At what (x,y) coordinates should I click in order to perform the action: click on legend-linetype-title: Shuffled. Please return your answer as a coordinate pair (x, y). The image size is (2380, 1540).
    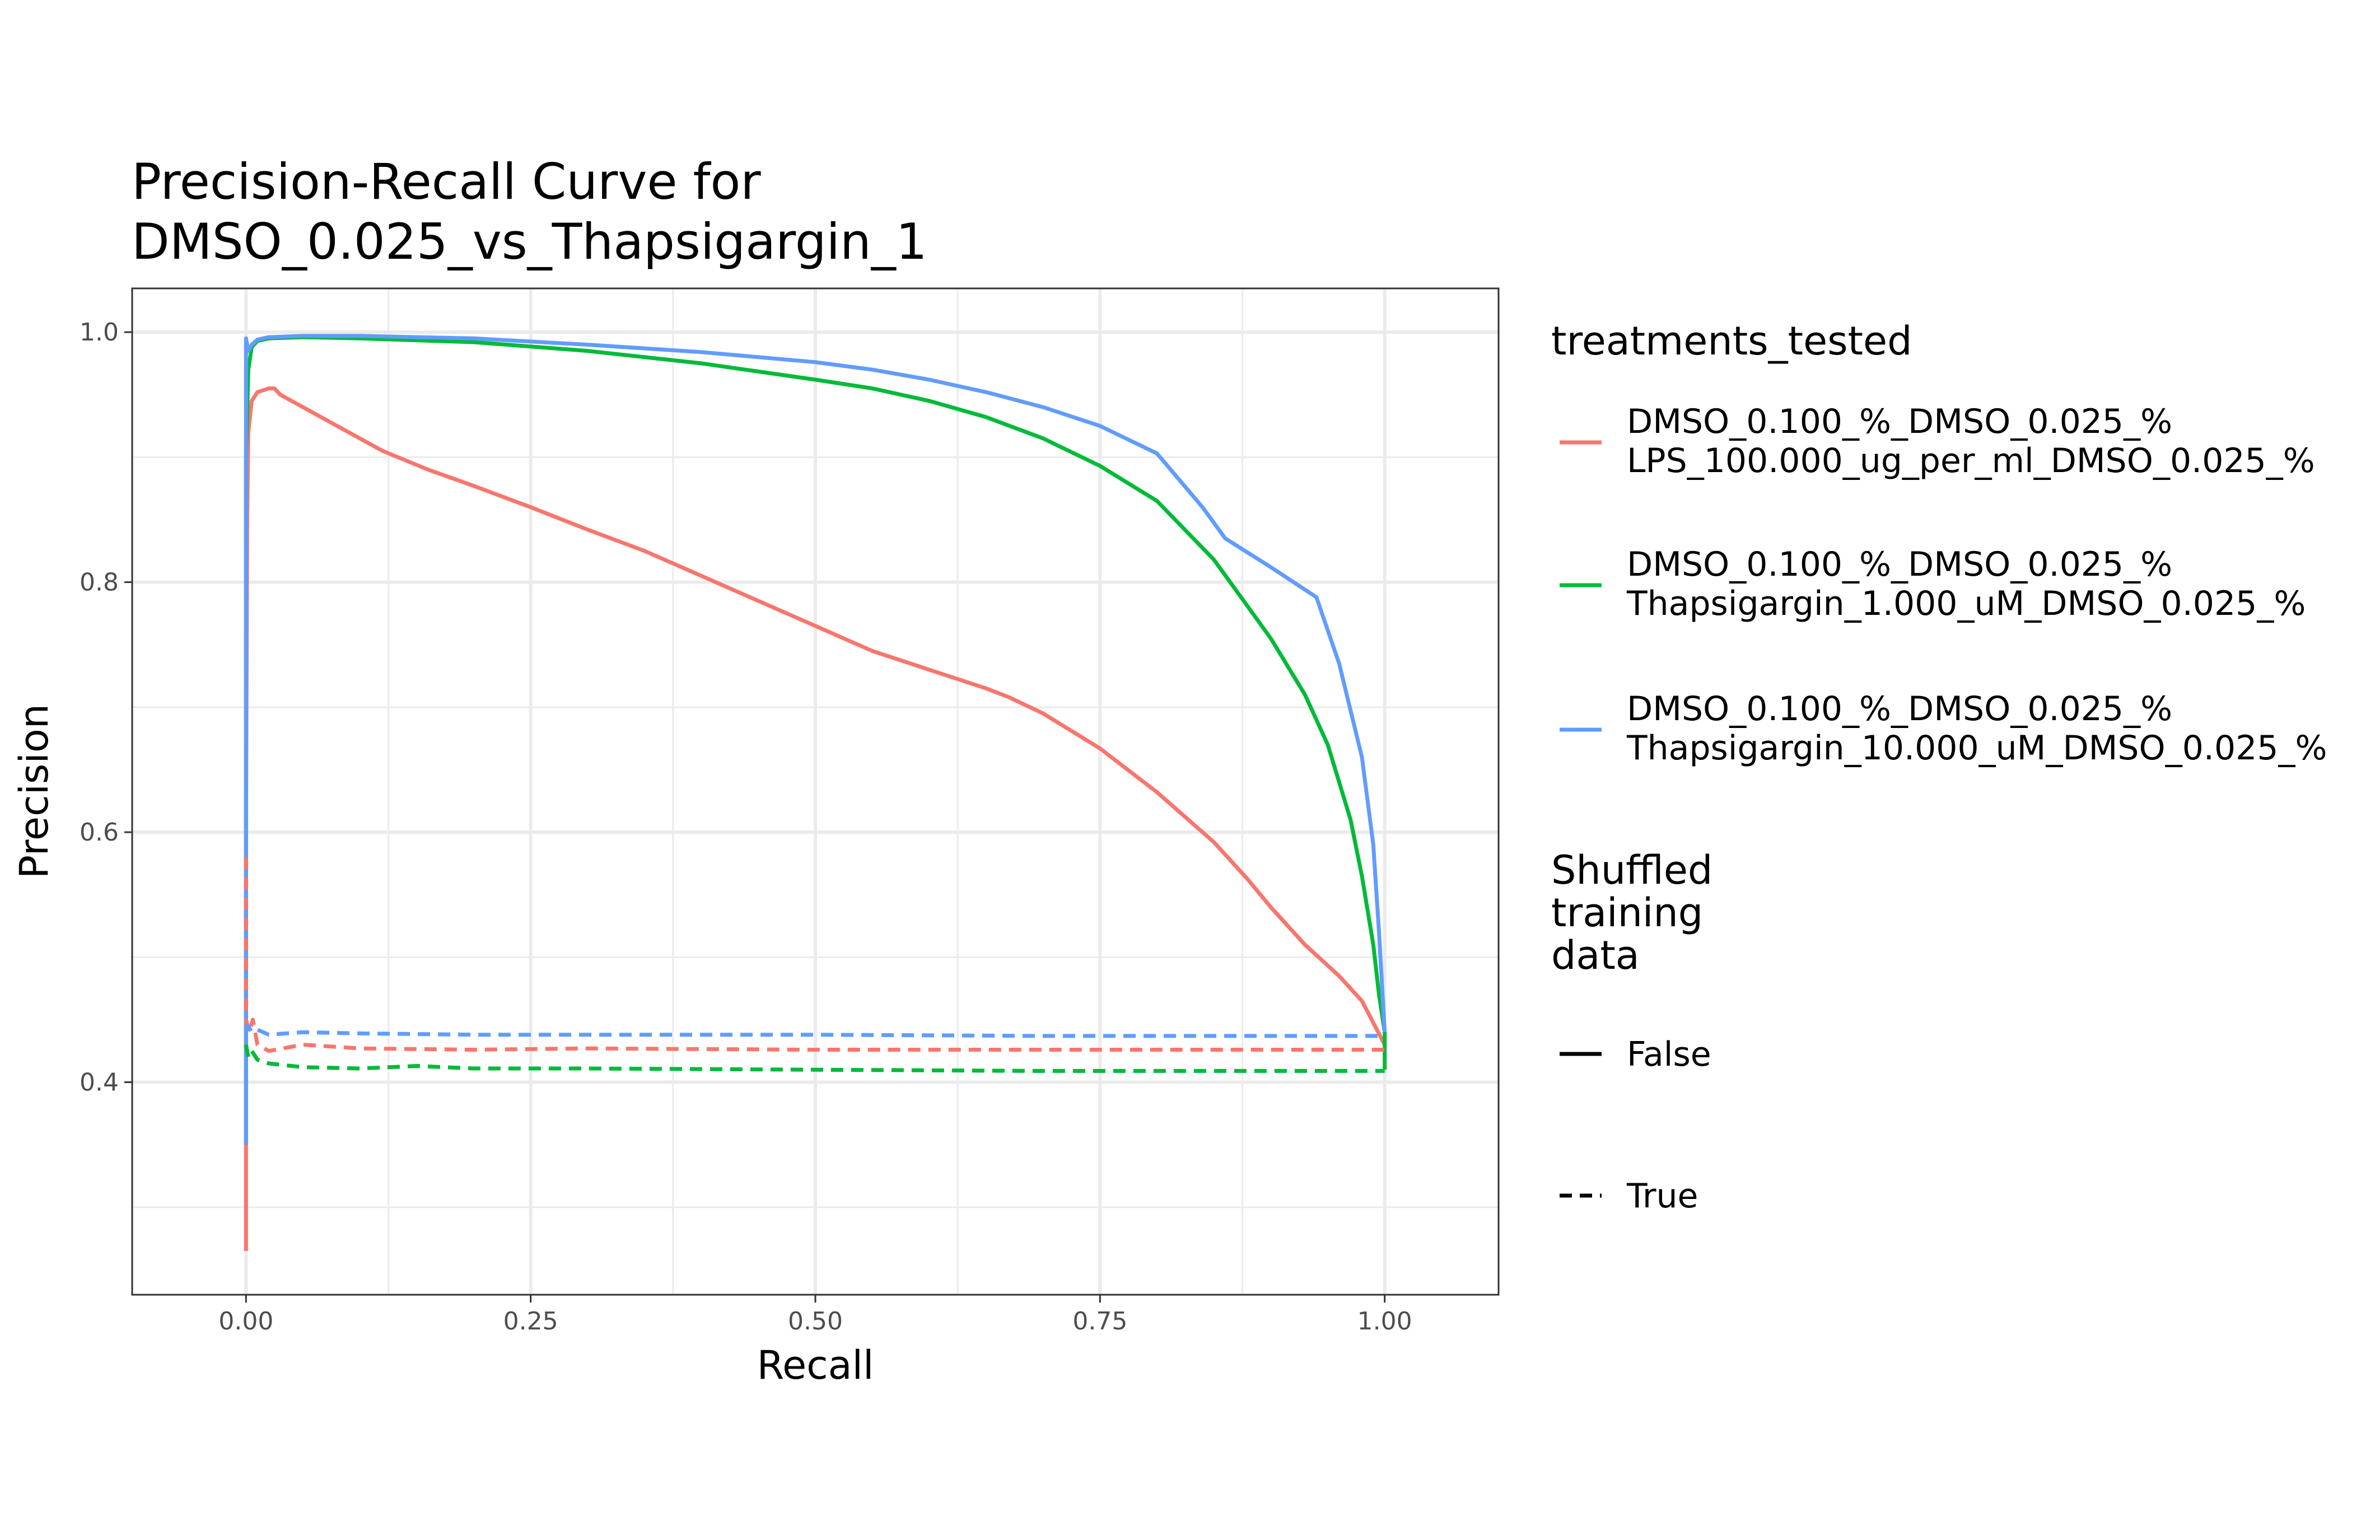
    Looking at the image, I should click on (1632, 870).